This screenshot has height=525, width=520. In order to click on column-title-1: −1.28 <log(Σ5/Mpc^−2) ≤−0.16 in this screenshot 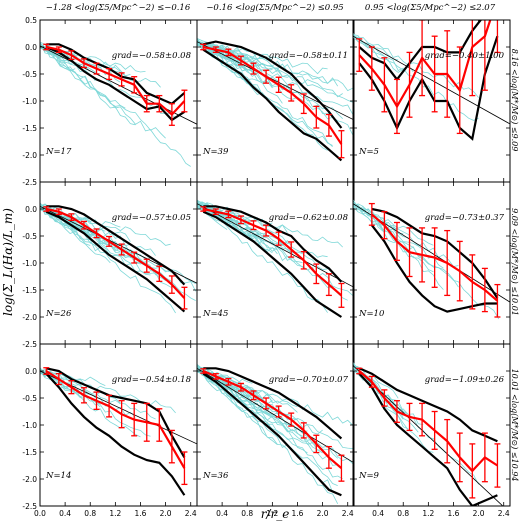, I will do `click(118, 7)`.